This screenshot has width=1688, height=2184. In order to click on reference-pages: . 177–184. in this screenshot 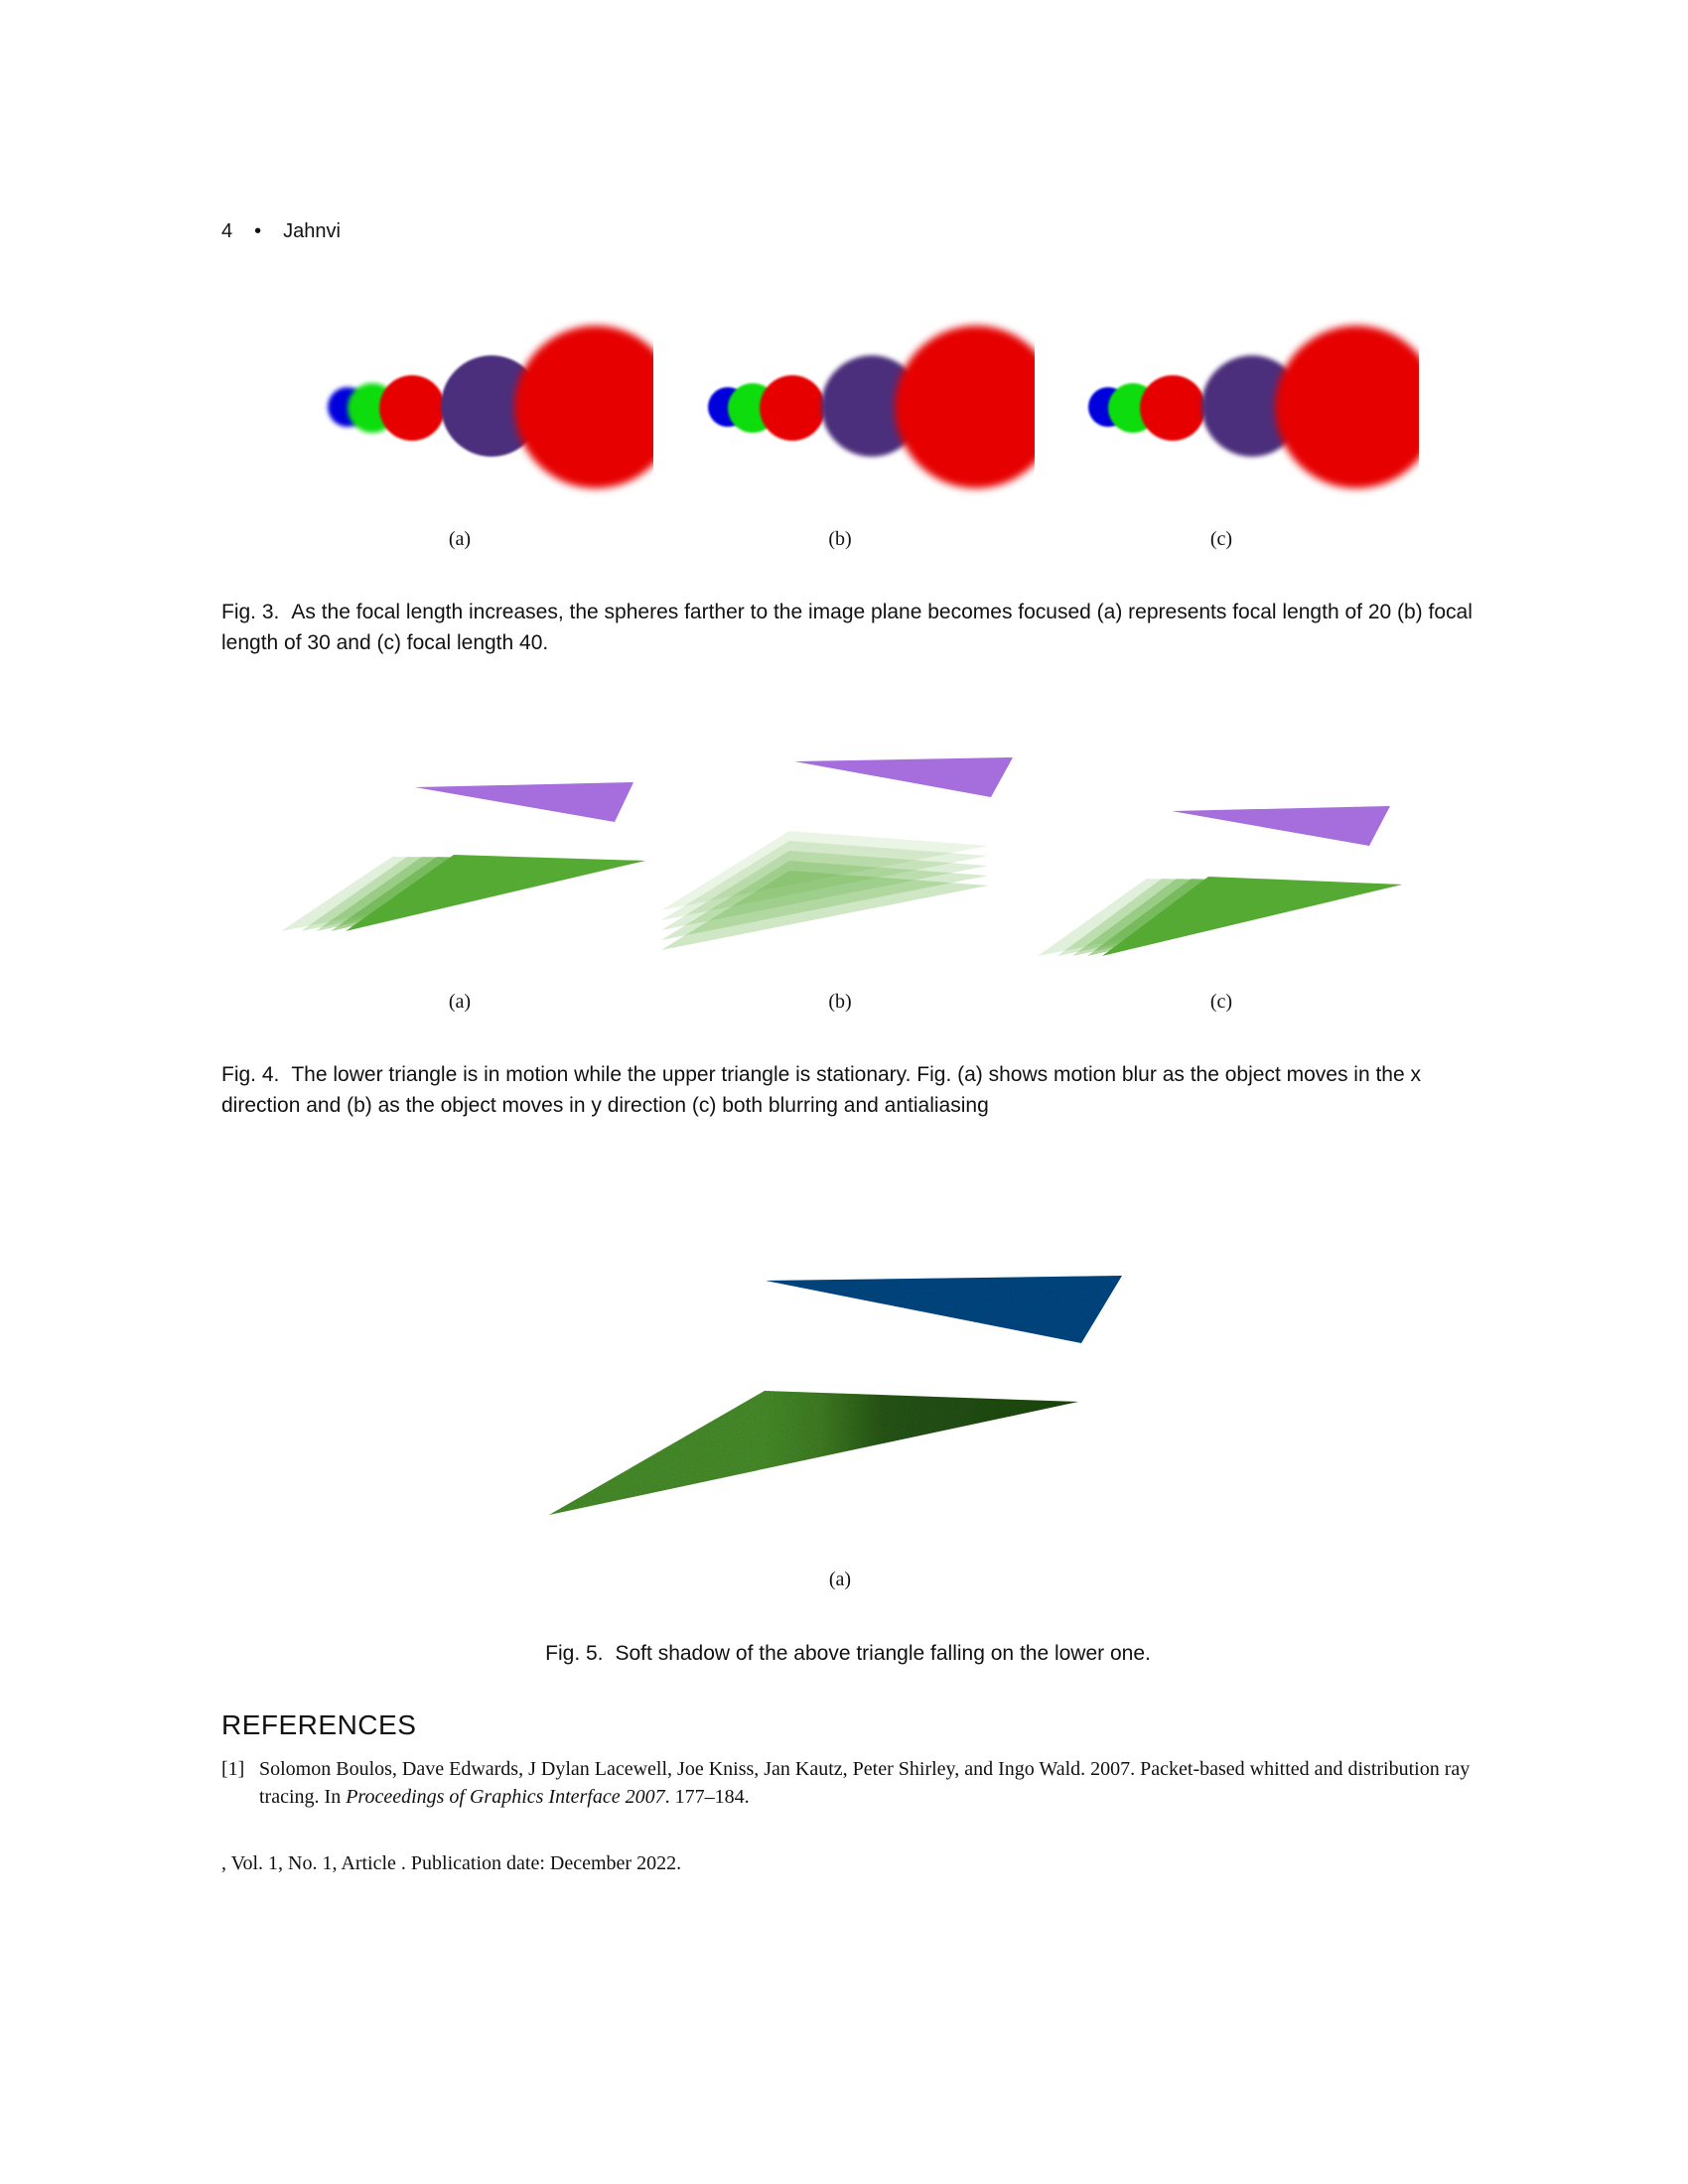, I will do `click(707, 1797)`.